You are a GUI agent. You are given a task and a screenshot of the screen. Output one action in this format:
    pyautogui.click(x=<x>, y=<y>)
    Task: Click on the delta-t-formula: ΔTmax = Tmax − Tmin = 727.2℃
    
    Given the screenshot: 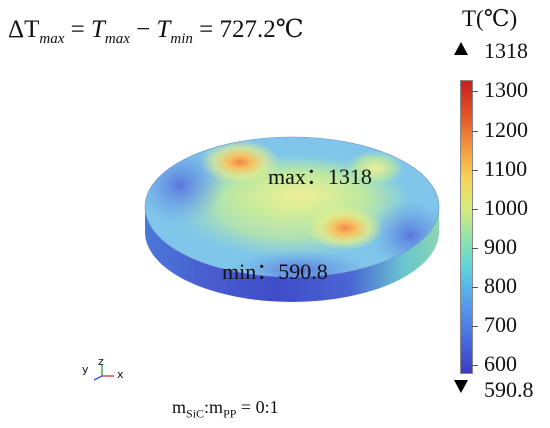 What is the action you would take?
    pyautogui.click(x=156, y=31)
    